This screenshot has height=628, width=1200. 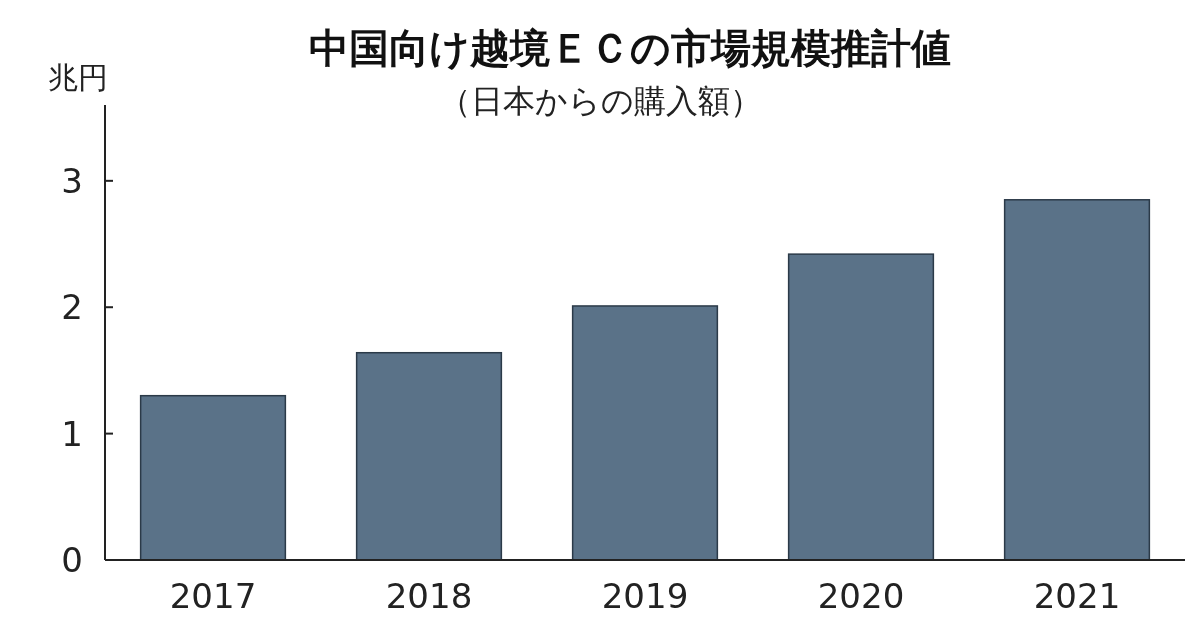 What do you see at coordinates (861, 596) in the screenshot?
I see `x-tick-label: 2020` at bounding box center [861, 596].